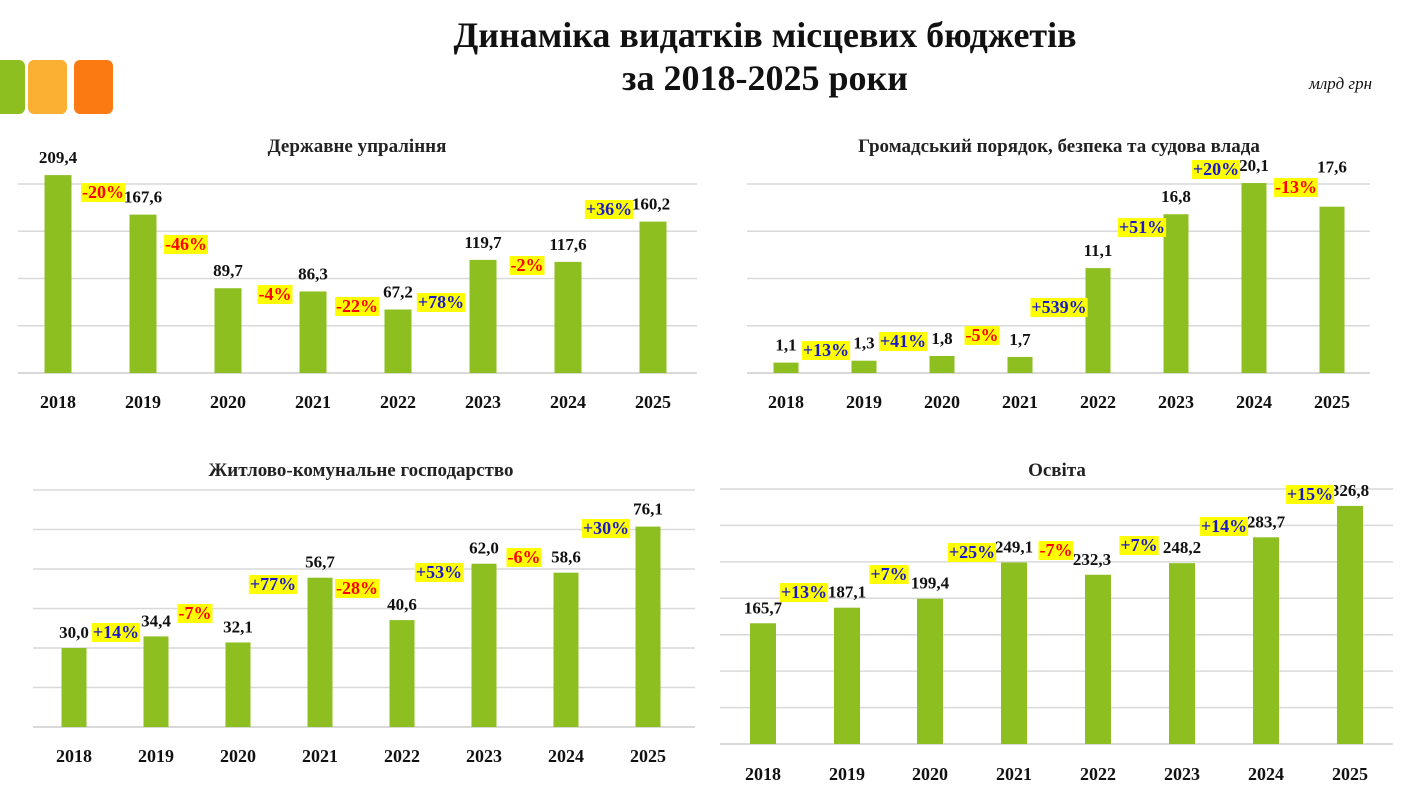 Image resolution: width=1410 pixels, height=793 pixels. Describe the element at coordinates (566, 557) in the screenshot. I see `value-label: 58,6` at that location.